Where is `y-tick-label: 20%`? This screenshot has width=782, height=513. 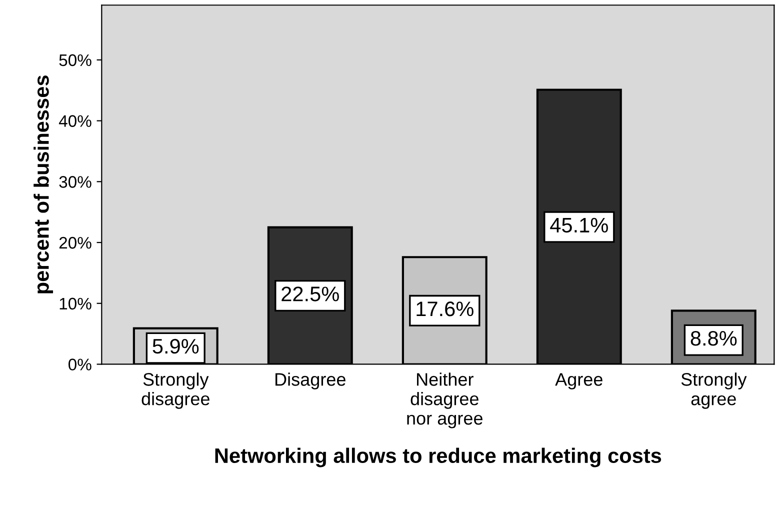 y-tick-label: 20% is located at coordinates (75, 242).